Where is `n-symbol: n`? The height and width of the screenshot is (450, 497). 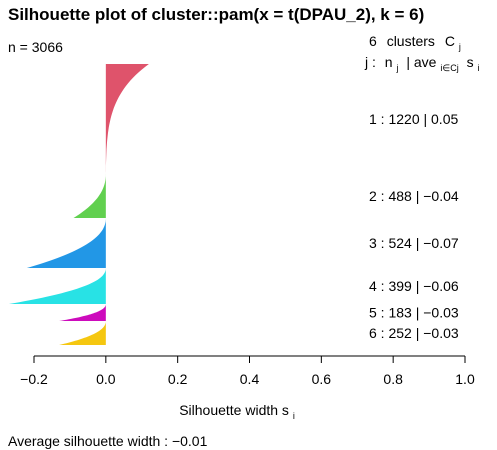 n-symbol: n is located at coordinates (389, 62).